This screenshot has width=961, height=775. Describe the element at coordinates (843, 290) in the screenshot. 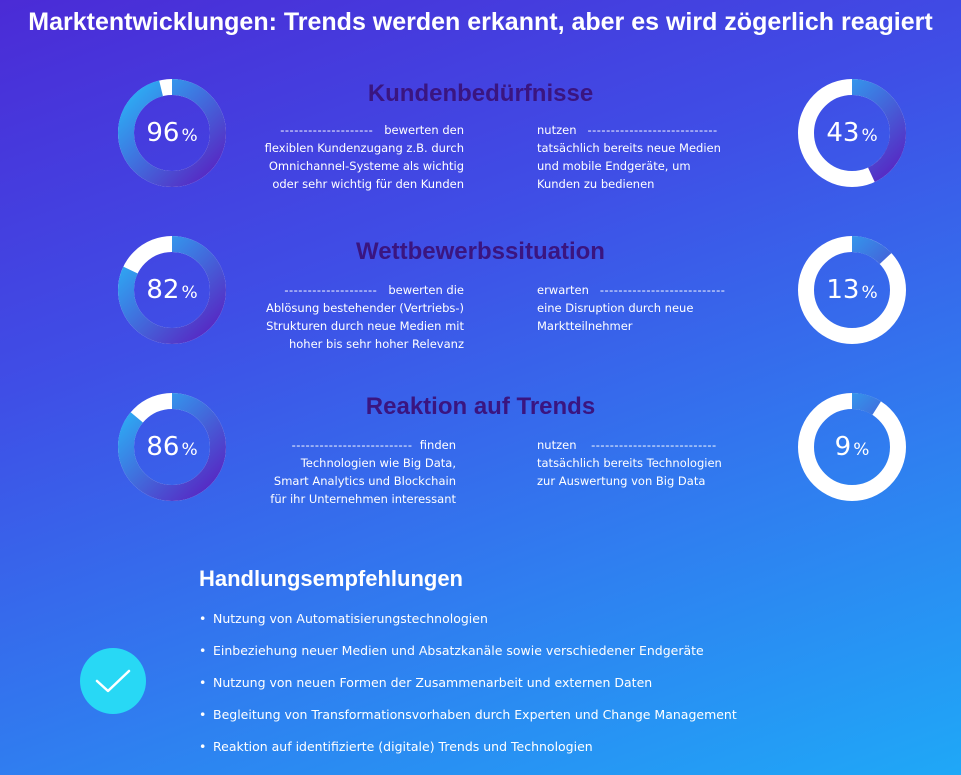

I see `donut-value: 13` at that location.